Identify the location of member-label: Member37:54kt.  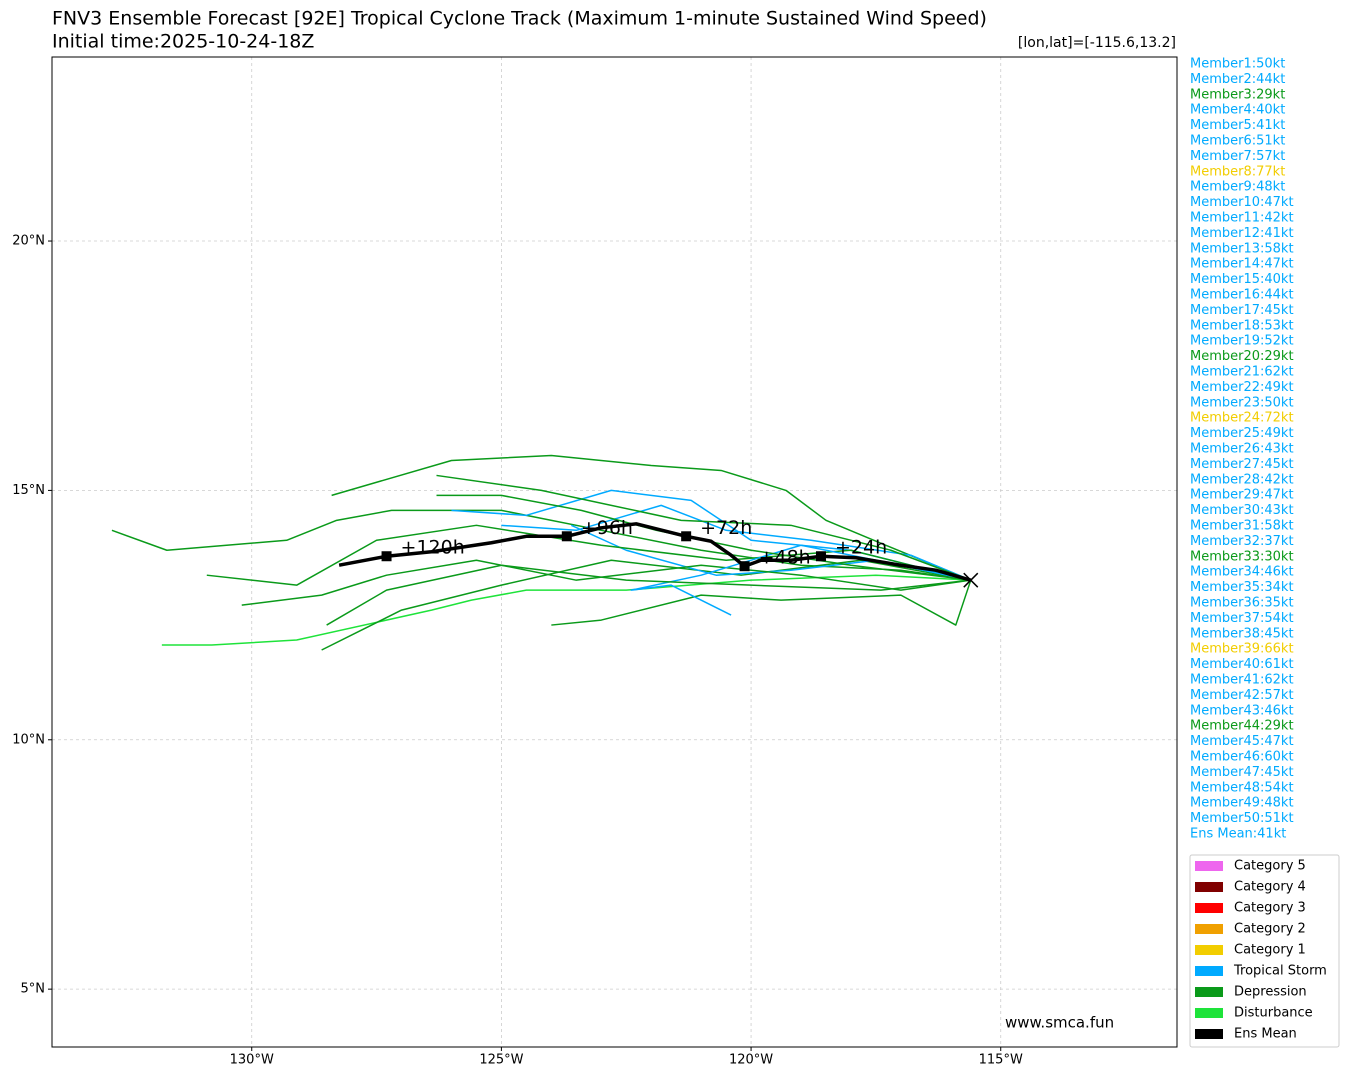
(1242, 618).